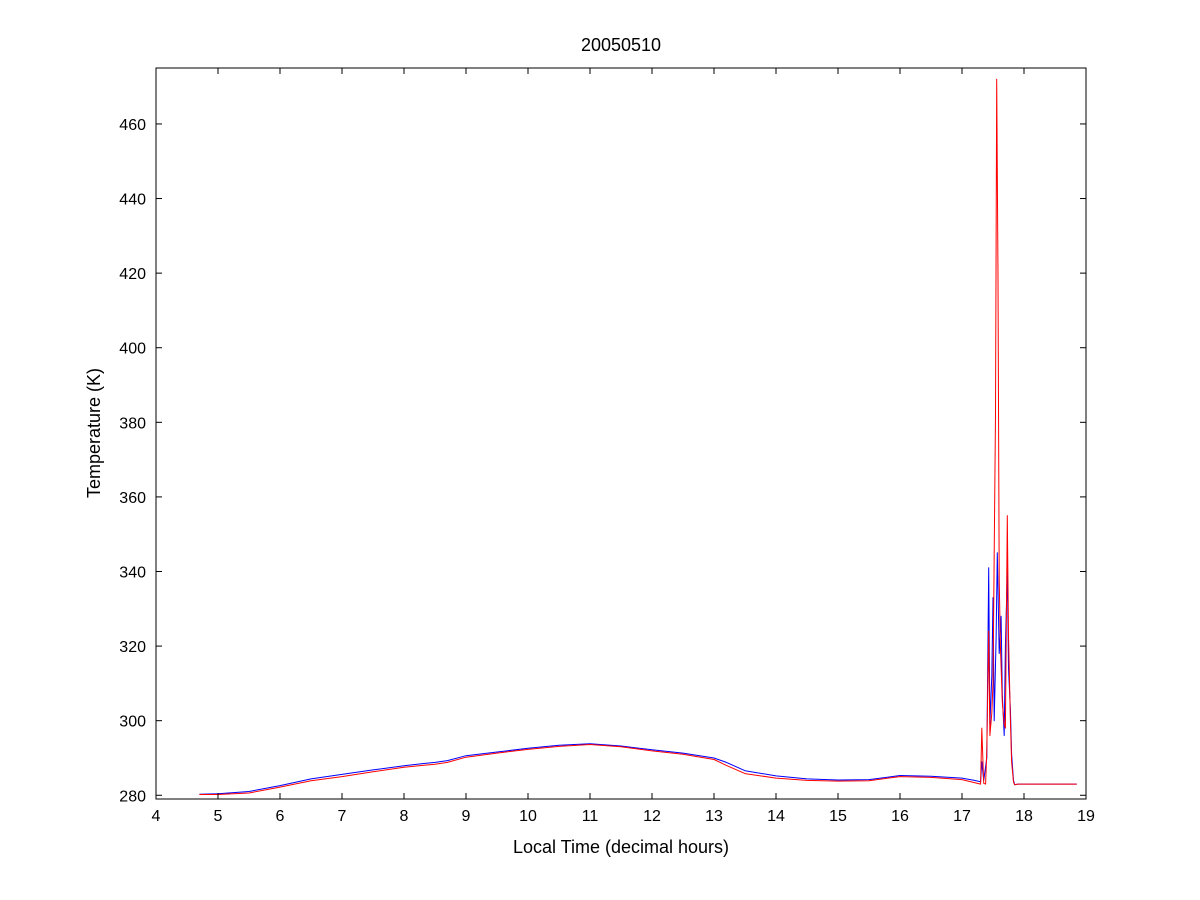  I want to click on x-tick-label: 11, so click(590, 816).